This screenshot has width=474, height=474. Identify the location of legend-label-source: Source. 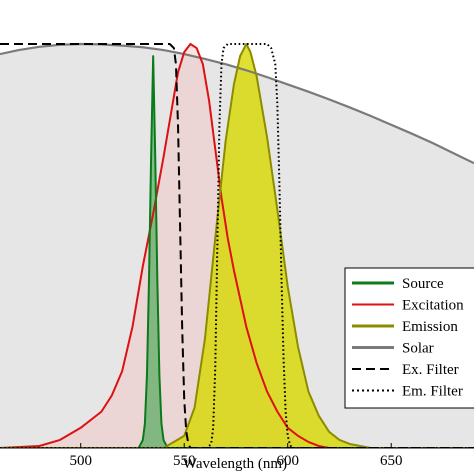
(423, 284).